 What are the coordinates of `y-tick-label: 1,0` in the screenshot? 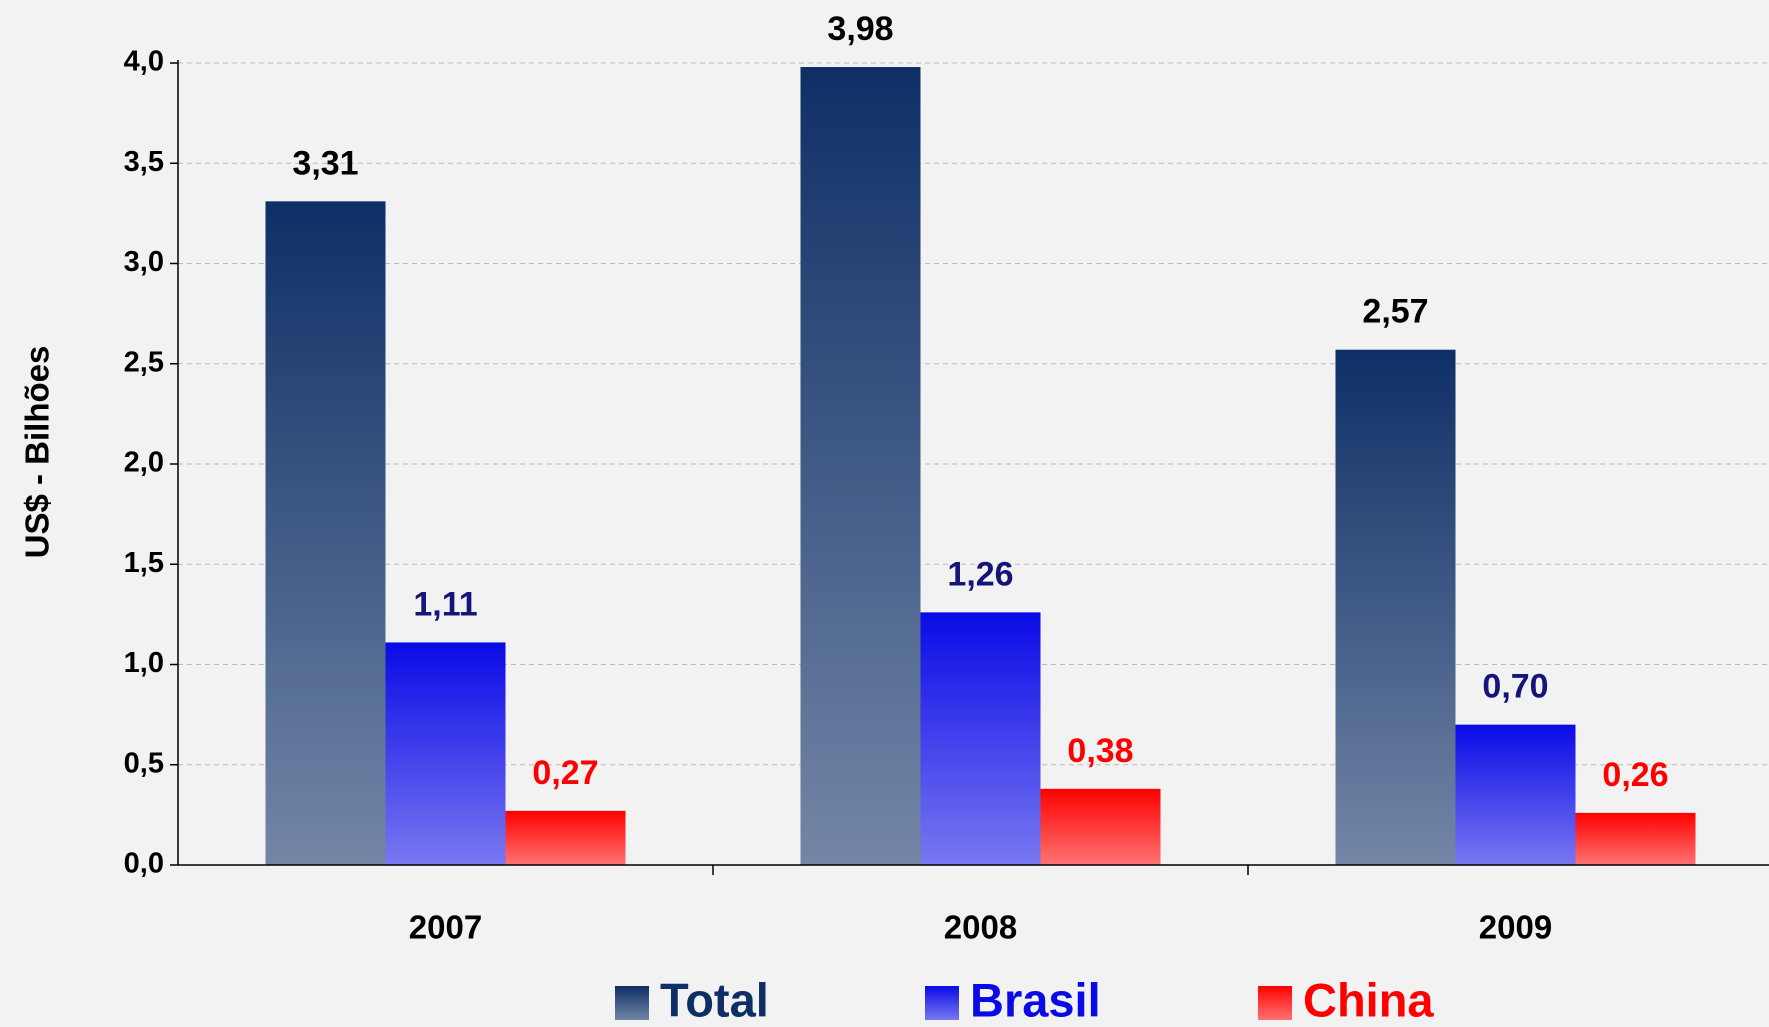 It's located at (144, 663).